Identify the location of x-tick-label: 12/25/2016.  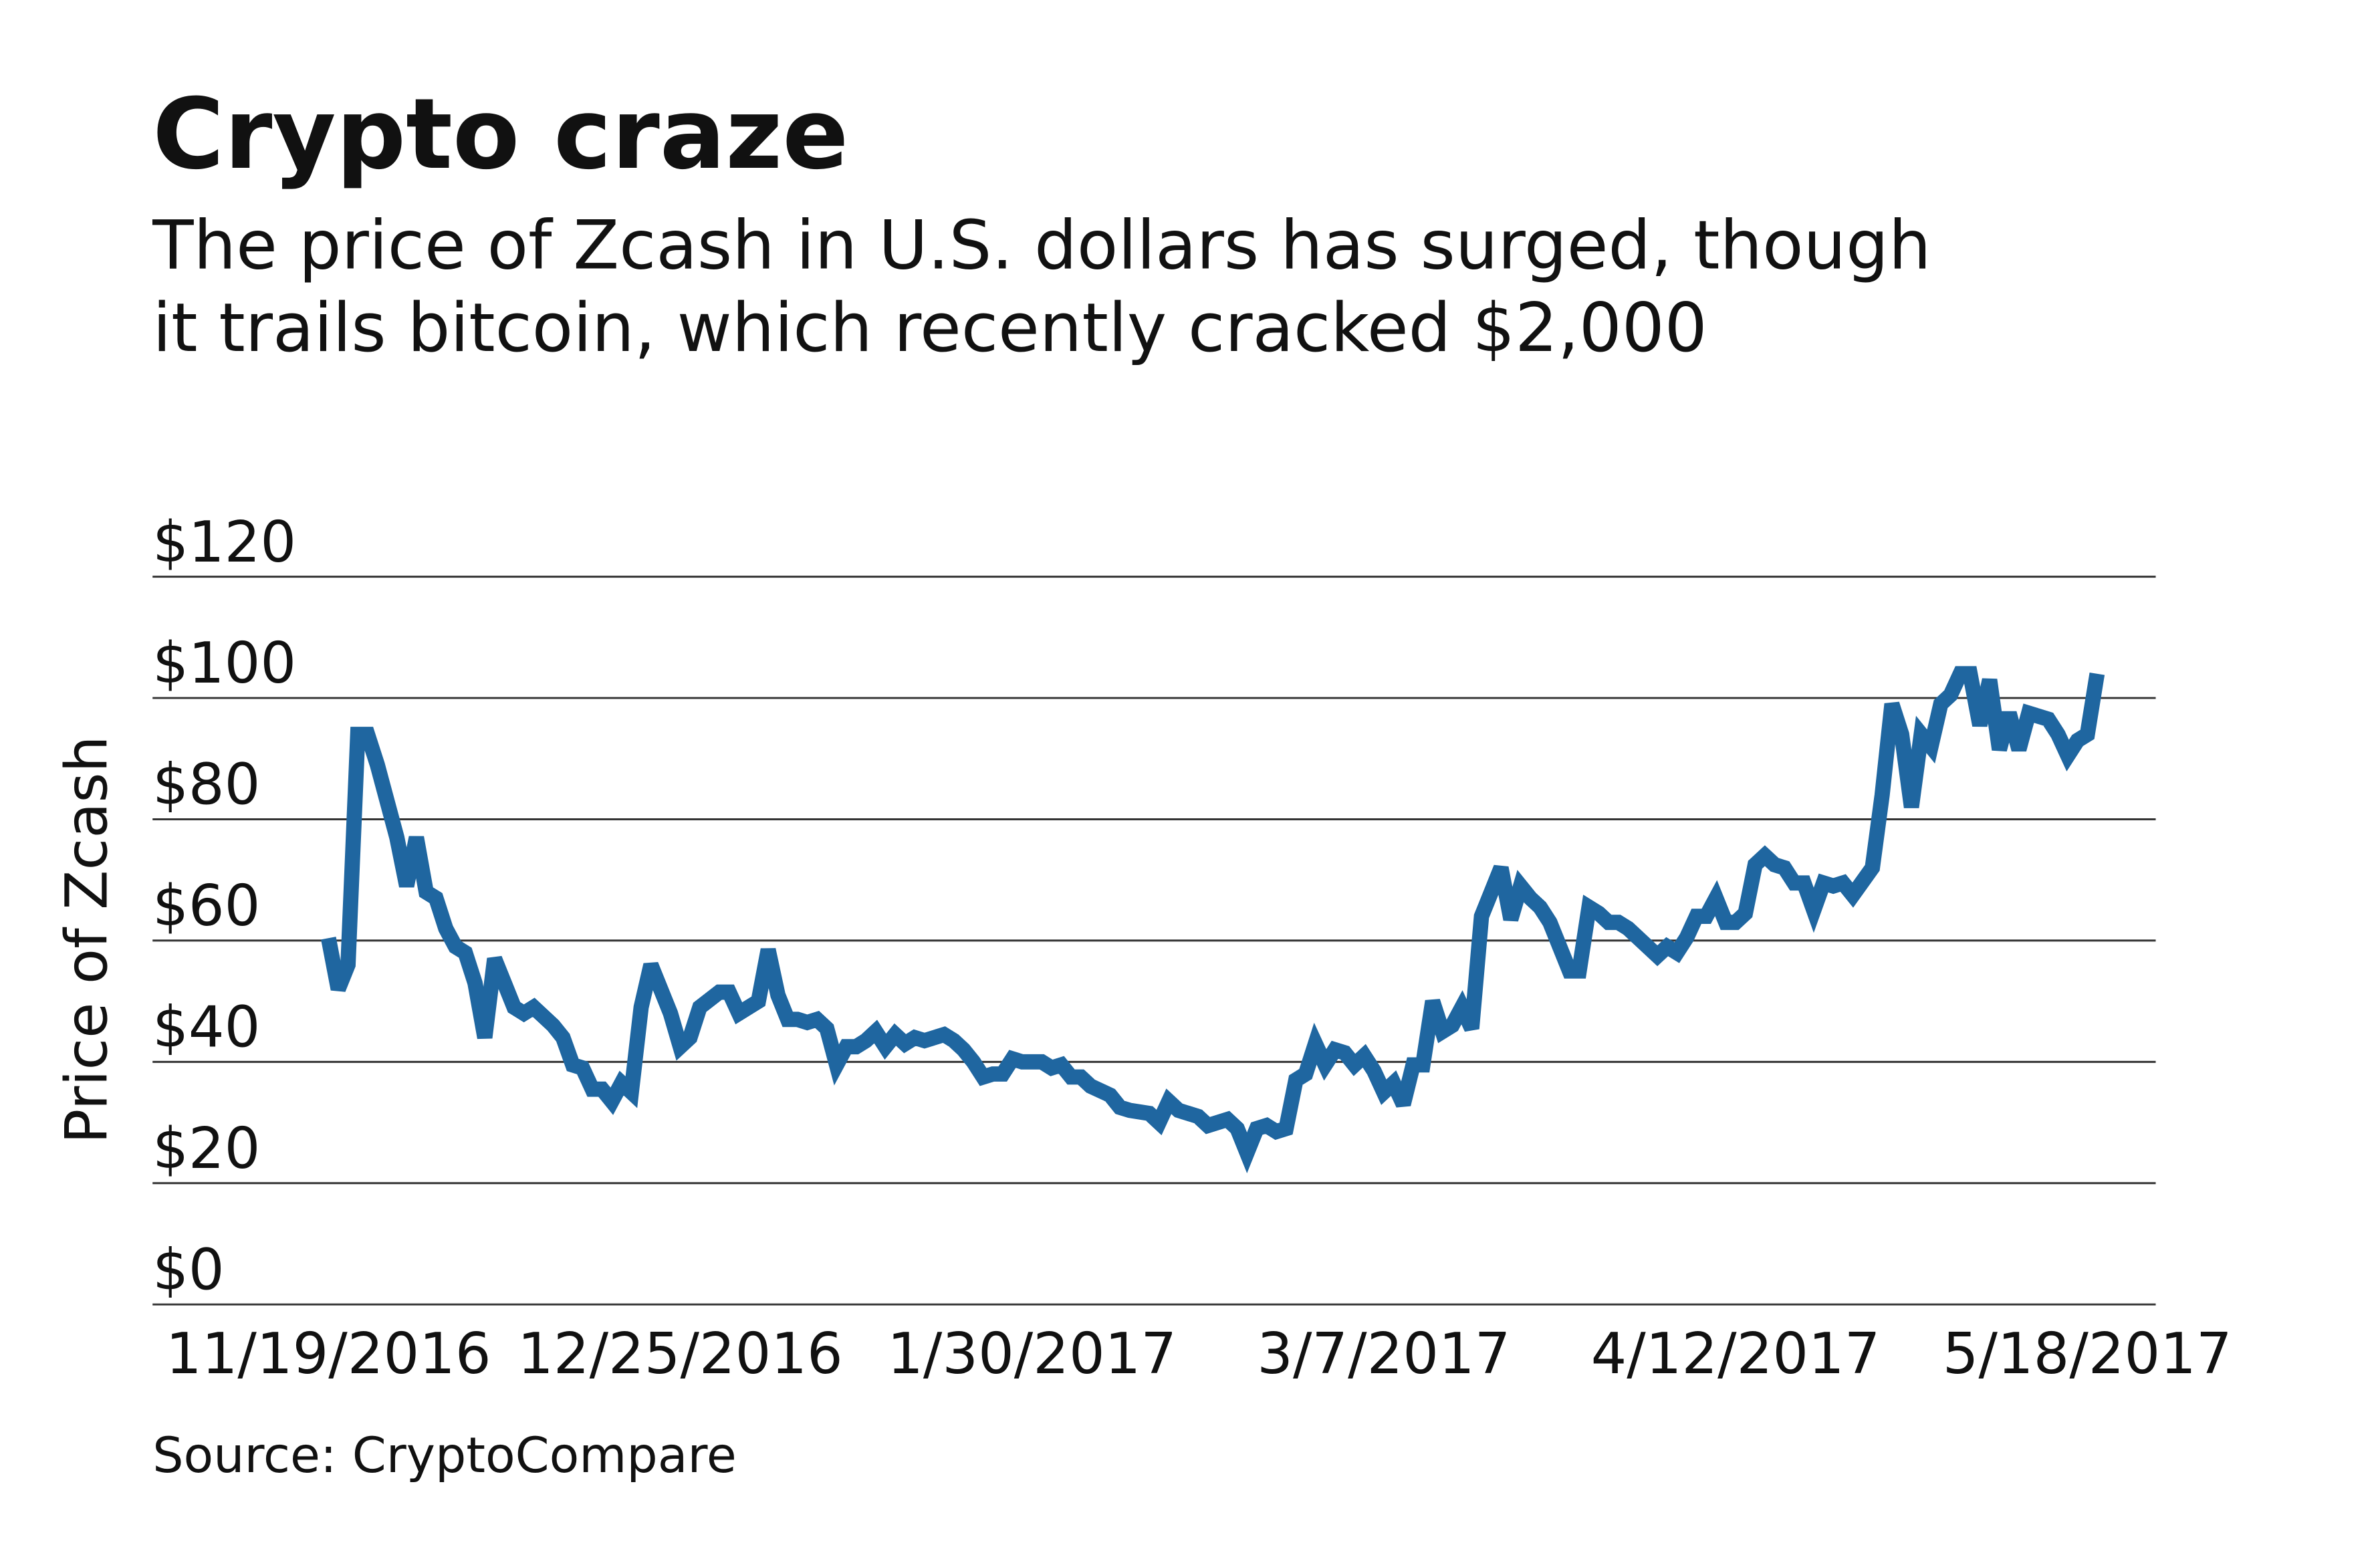
(680, 1354).